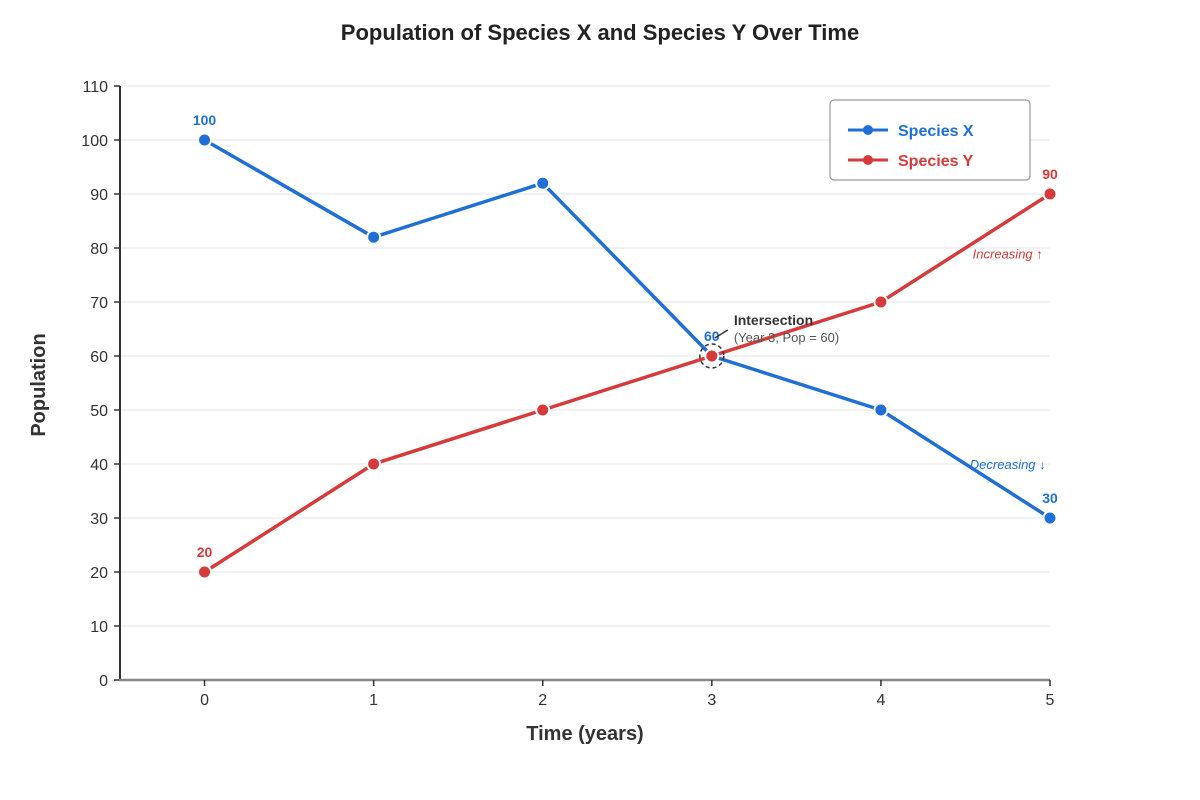  What do you see at coordinates (99, 195) in the screenshot?
I see `y-tick-label-90: 90` at bounding box center [99, 195].